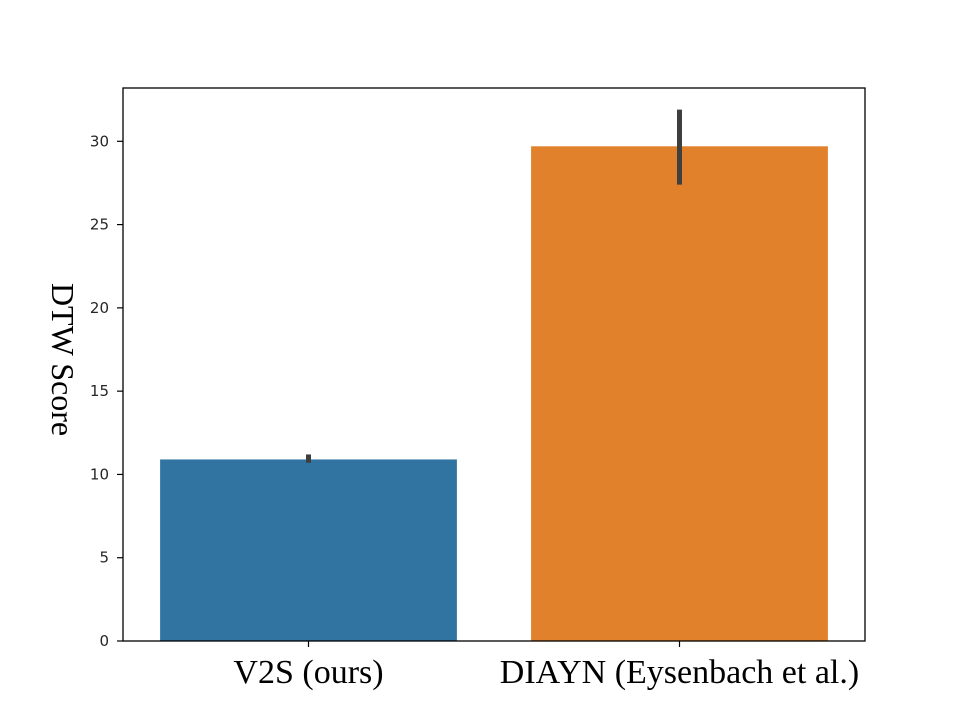 This screenshot has width=962, height=722. Describe the element at coordinates (99, 225) in the screenshot. I see `y-tick-label: 25` at that location.